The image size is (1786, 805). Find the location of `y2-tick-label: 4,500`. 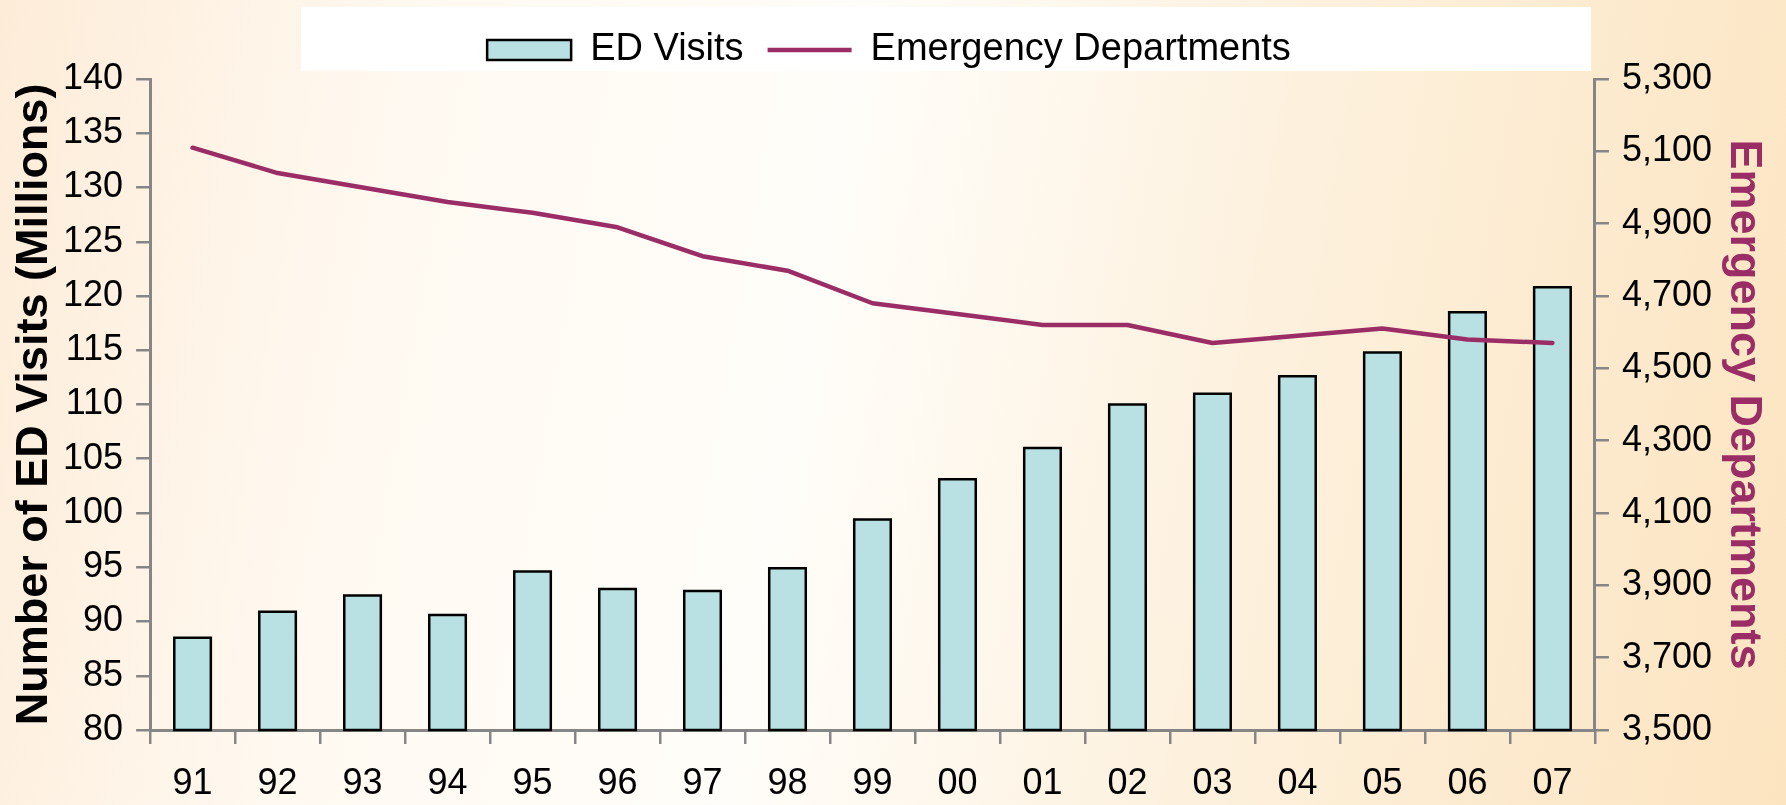

y2-tick-label: 4,500 is located at coordinates (1667, 366).